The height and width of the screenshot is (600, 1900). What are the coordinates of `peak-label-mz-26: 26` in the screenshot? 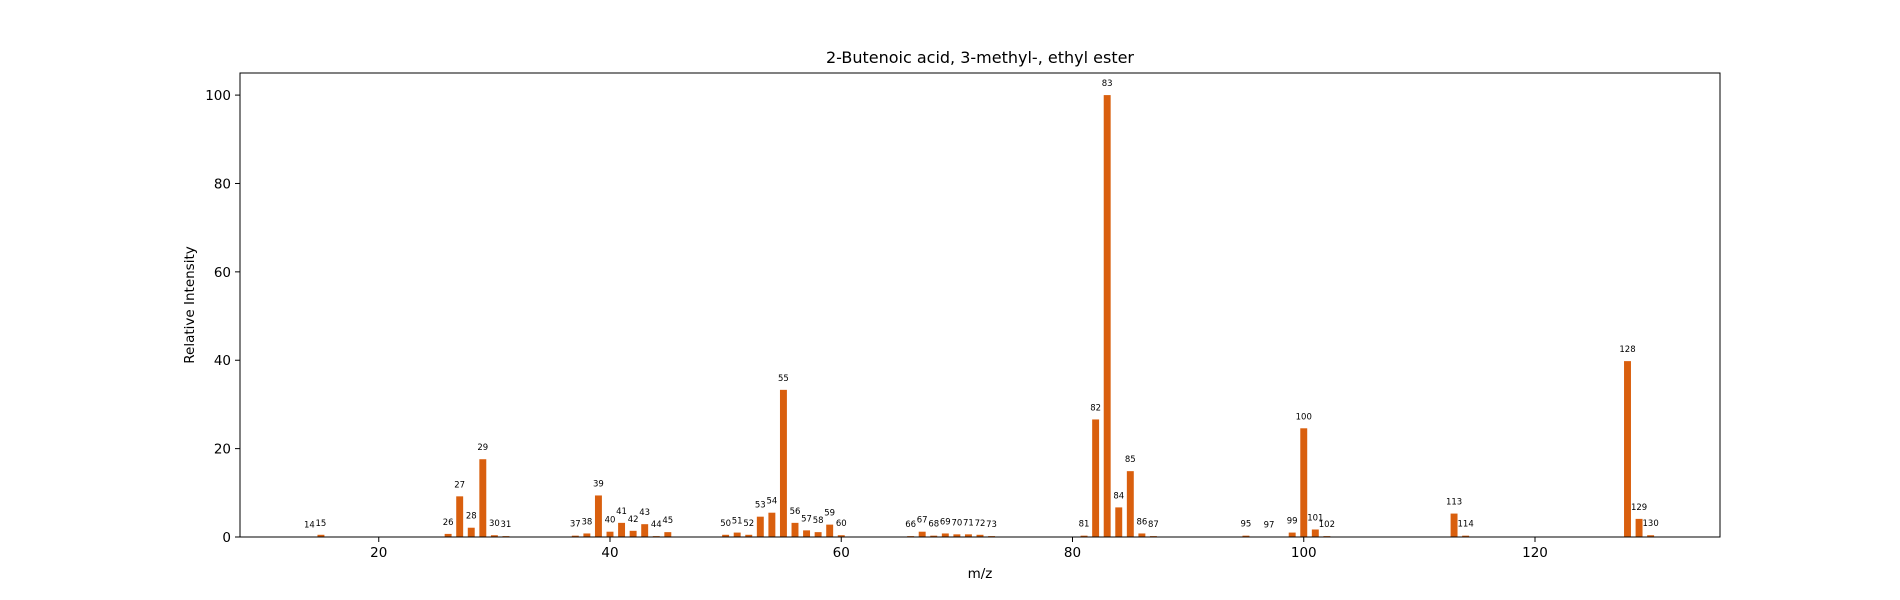 It's located at (448, 523).